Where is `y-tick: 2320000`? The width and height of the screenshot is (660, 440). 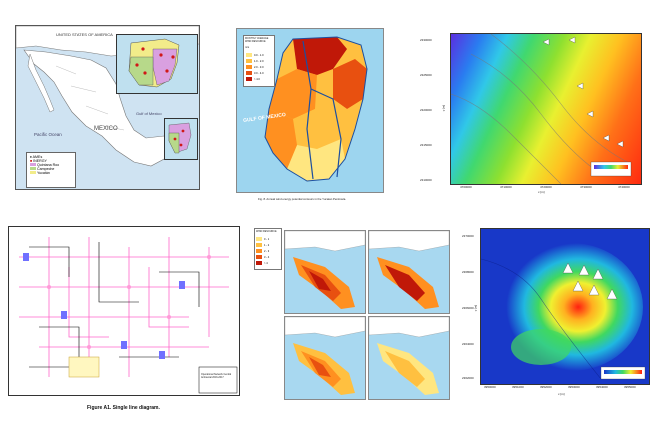 y-tick: 2320000 is located at coordinates (426, 110).